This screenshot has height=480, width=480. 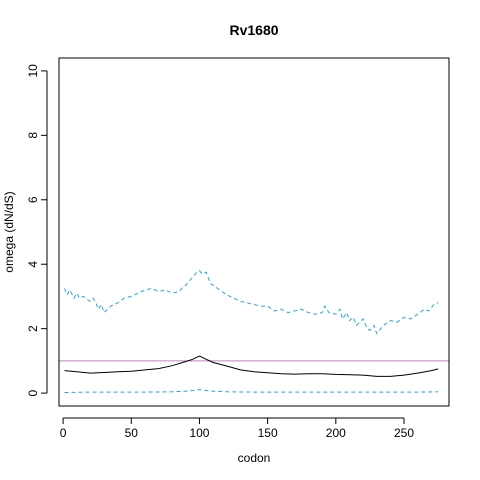 What do you see at coordinates (336, 433) in the screenshot?
I see `x-tick-label: 200` at bounding box center [336, 433].